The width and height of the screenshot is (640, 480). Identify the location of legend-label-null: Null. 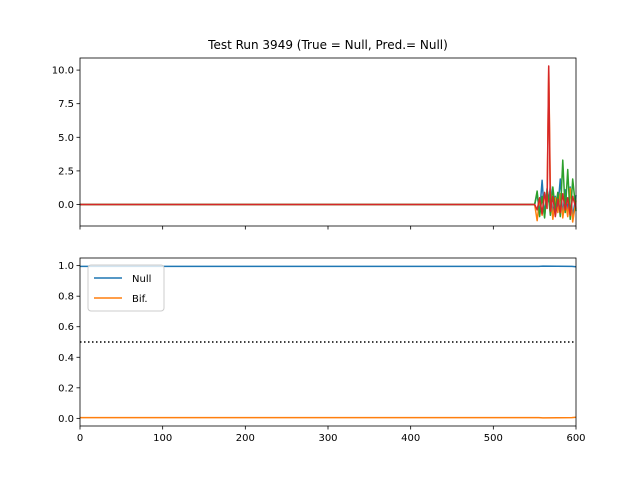
(141, 279).